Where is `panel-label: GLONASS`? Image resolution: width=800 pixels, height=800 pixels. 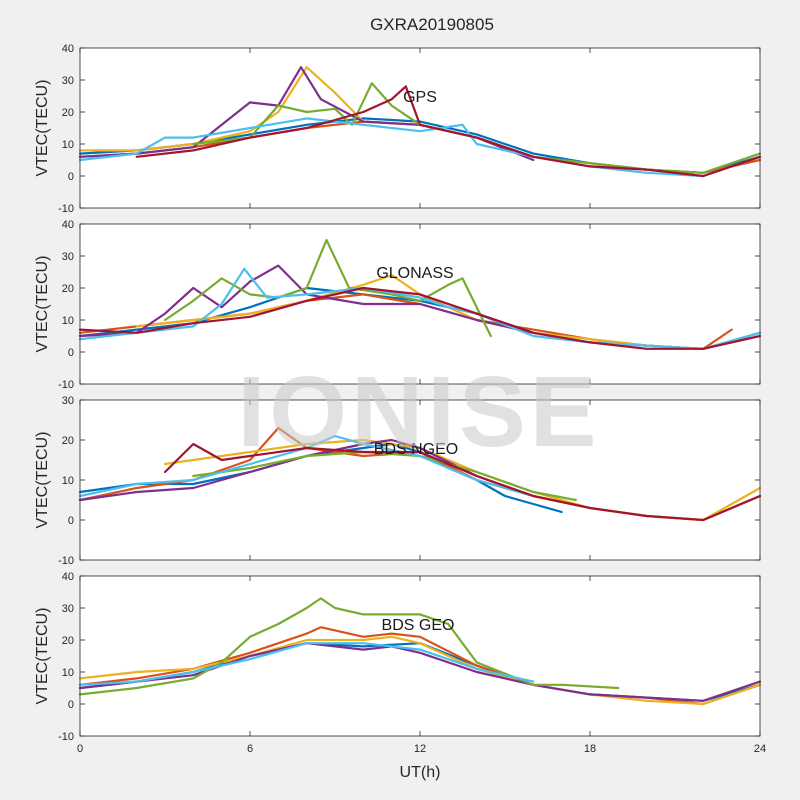
panel-label: GLONASS is located at coordinates (414, 273).